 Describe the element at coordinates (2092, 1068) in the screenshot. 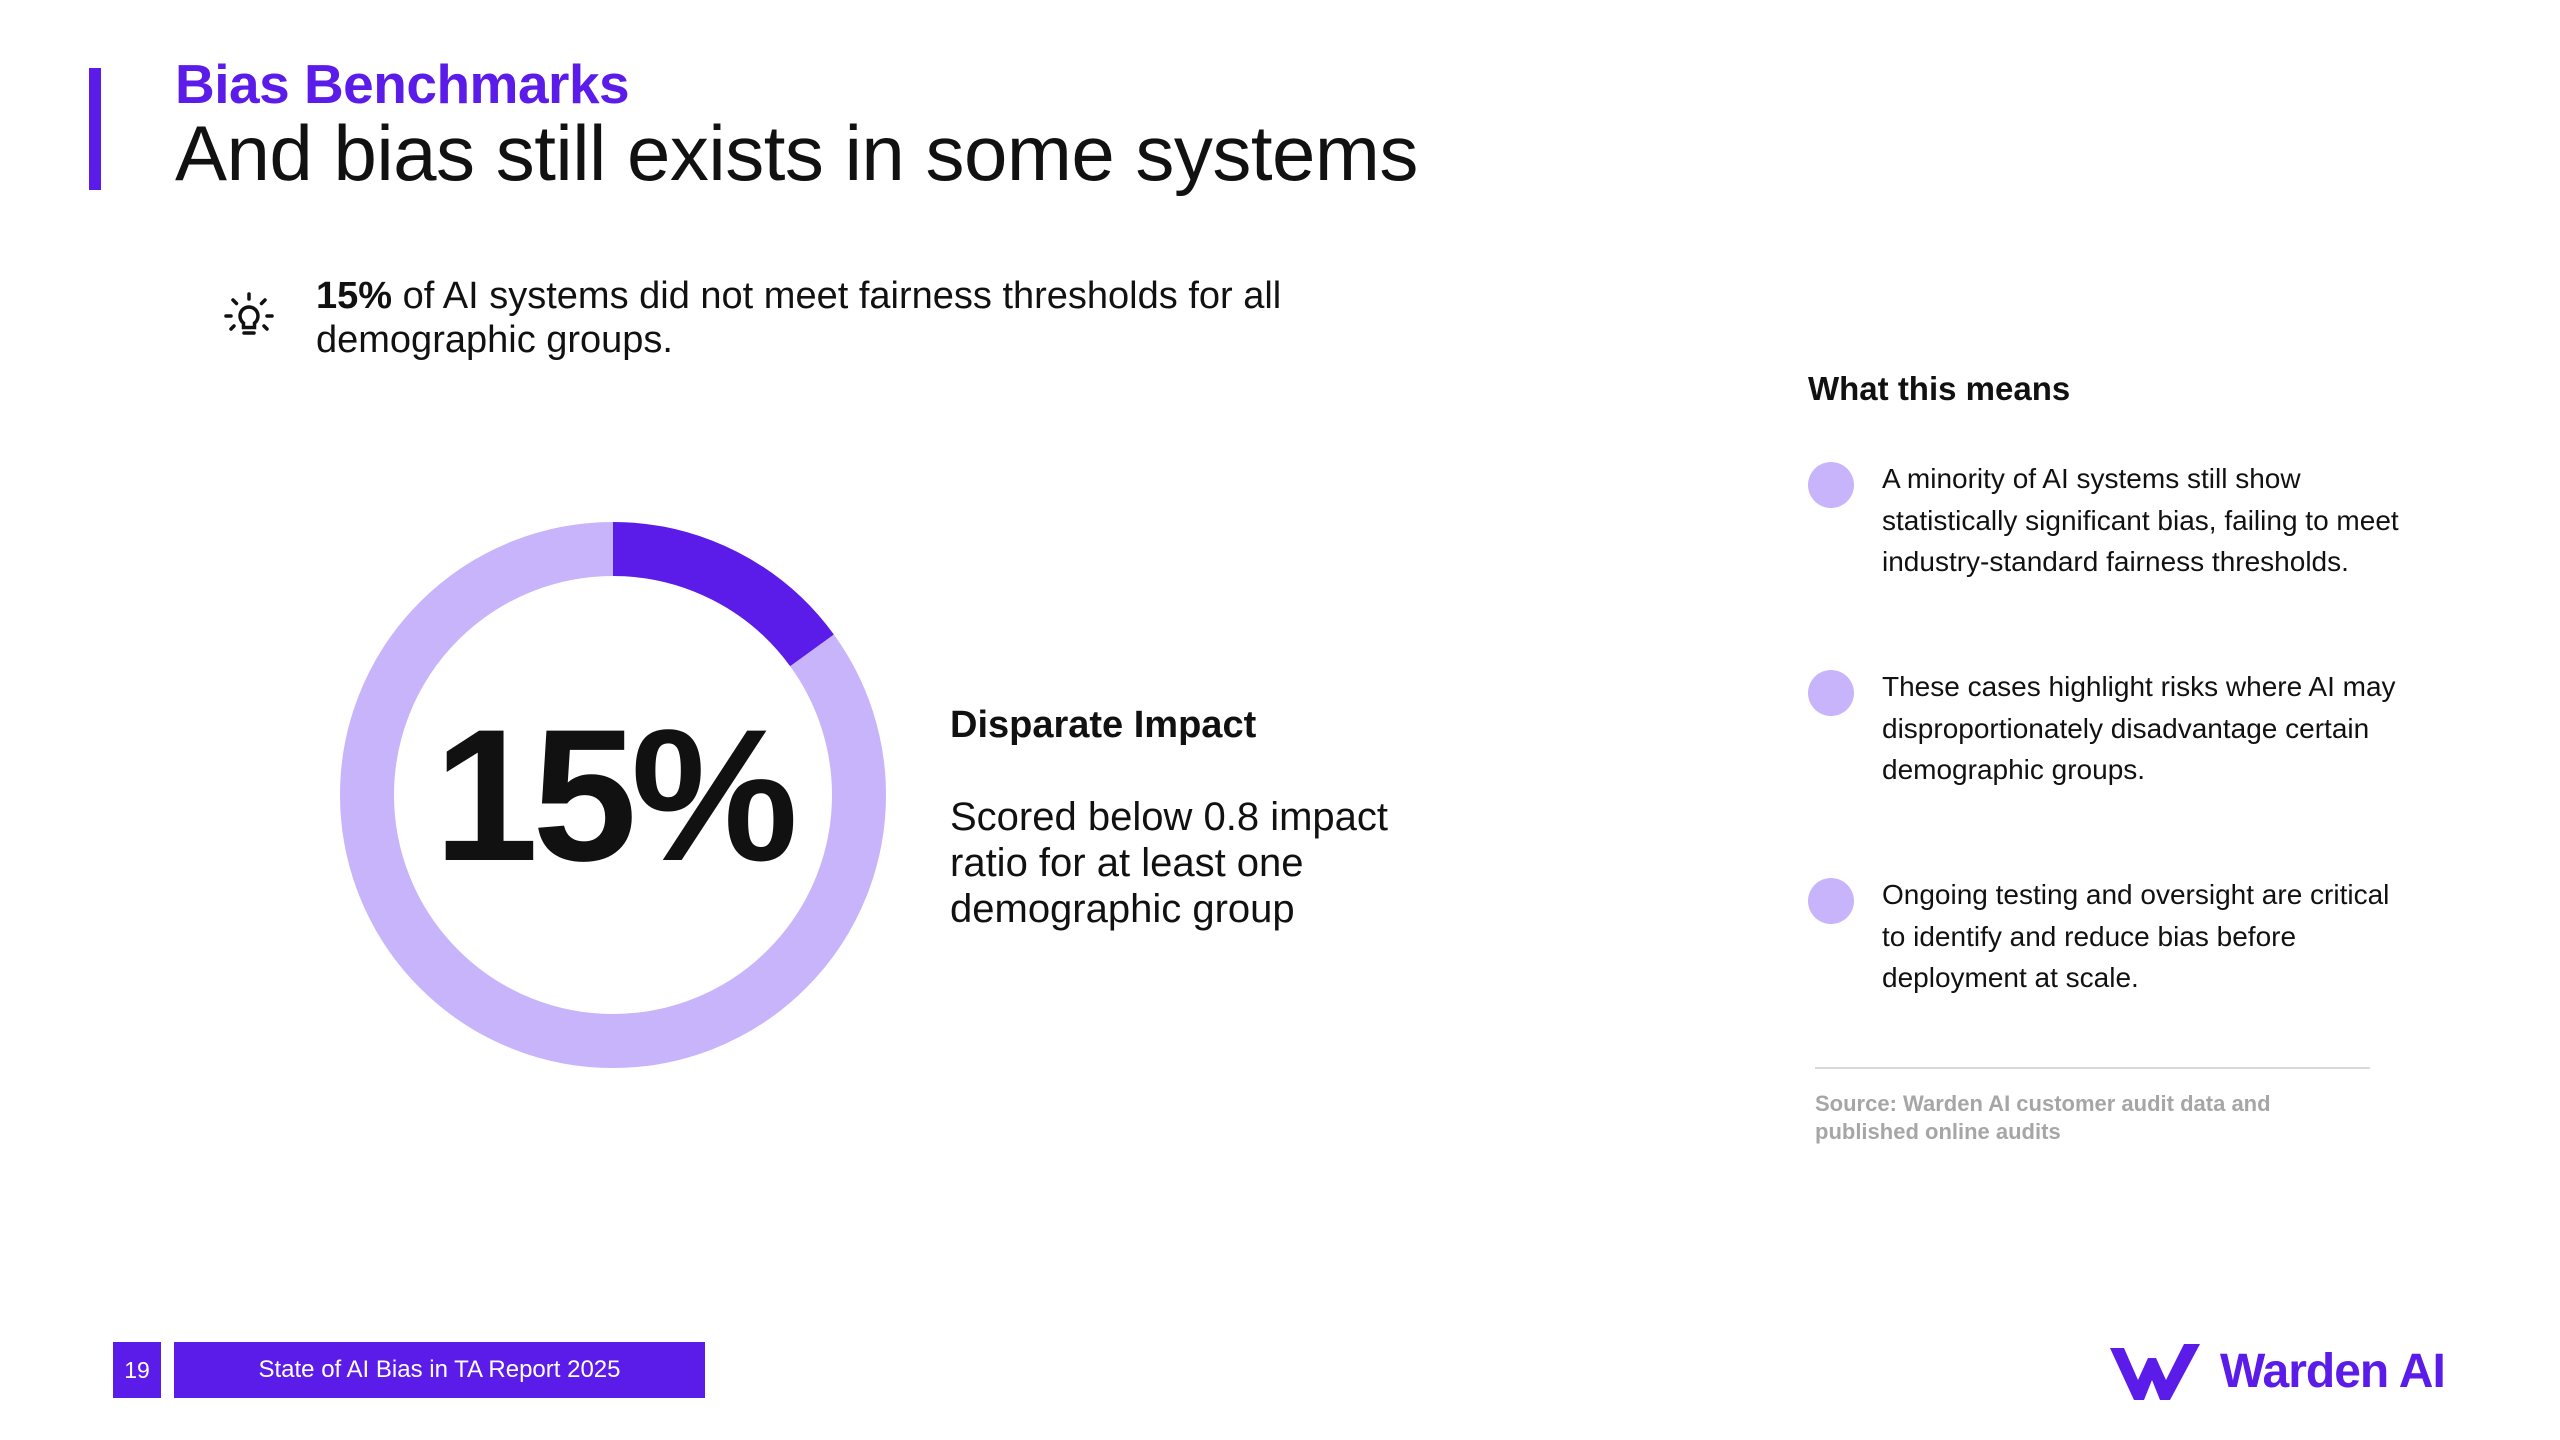

I see `source-divider` at that location.